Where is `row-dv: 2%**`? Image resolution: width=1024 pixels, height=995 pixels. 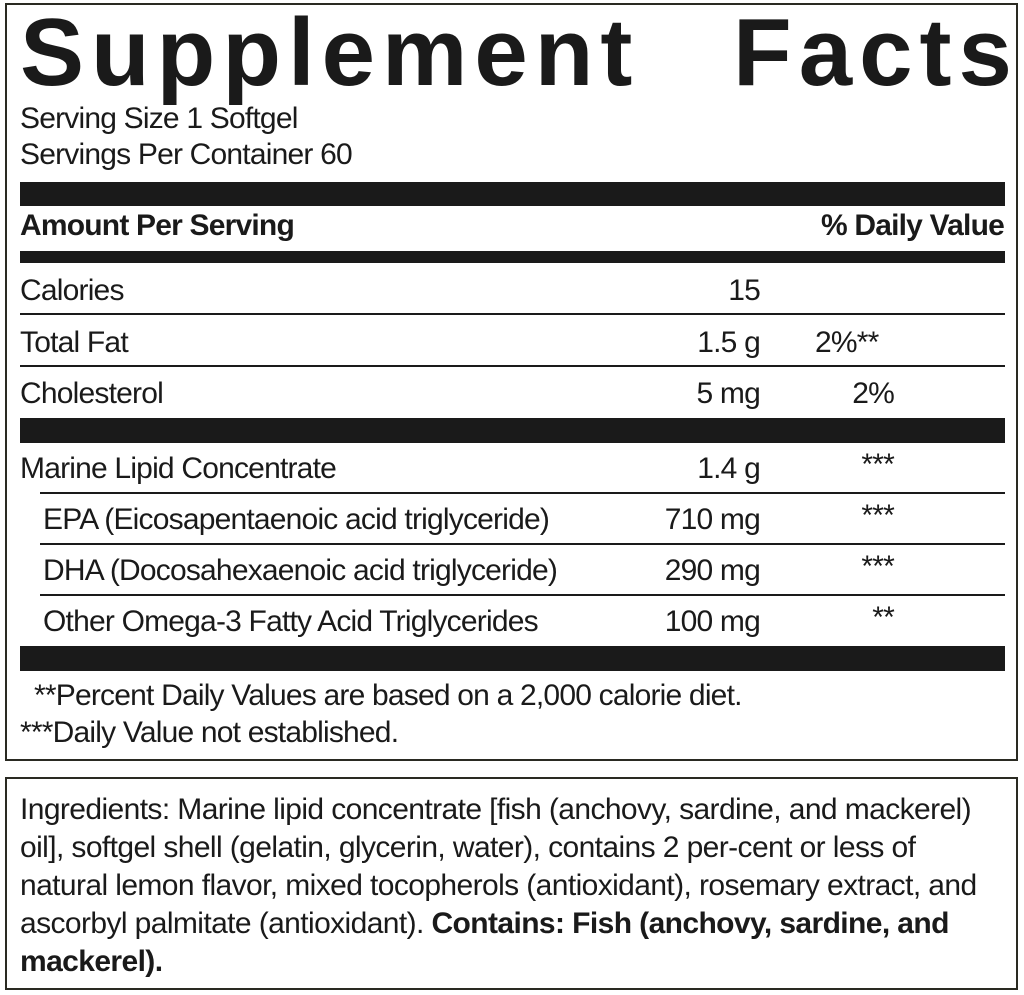 row-dv: 2%** is located at coordinates (847, 342).